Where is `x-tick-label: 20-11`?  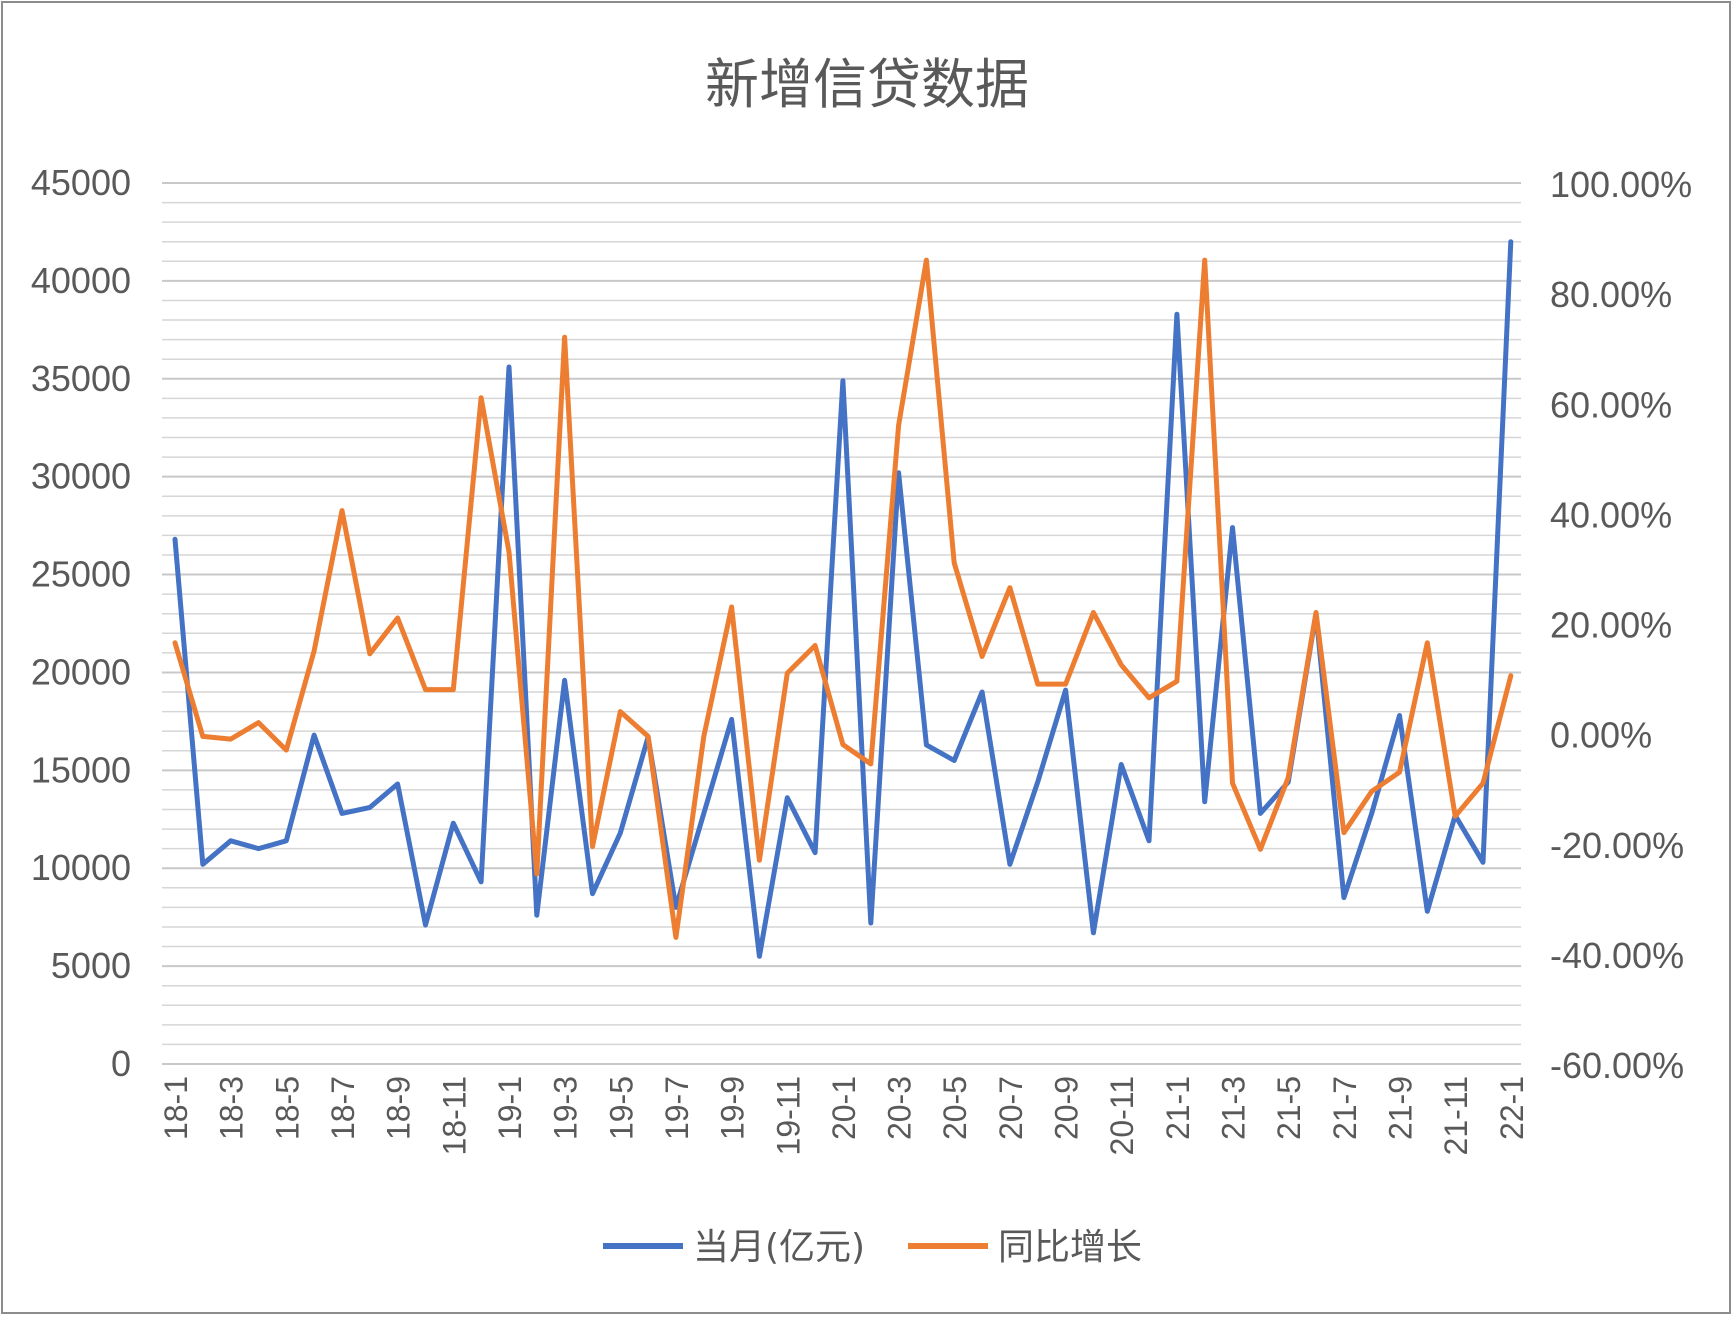
x-tick-label: 20-11 is located at coordinates (1122, 1115).